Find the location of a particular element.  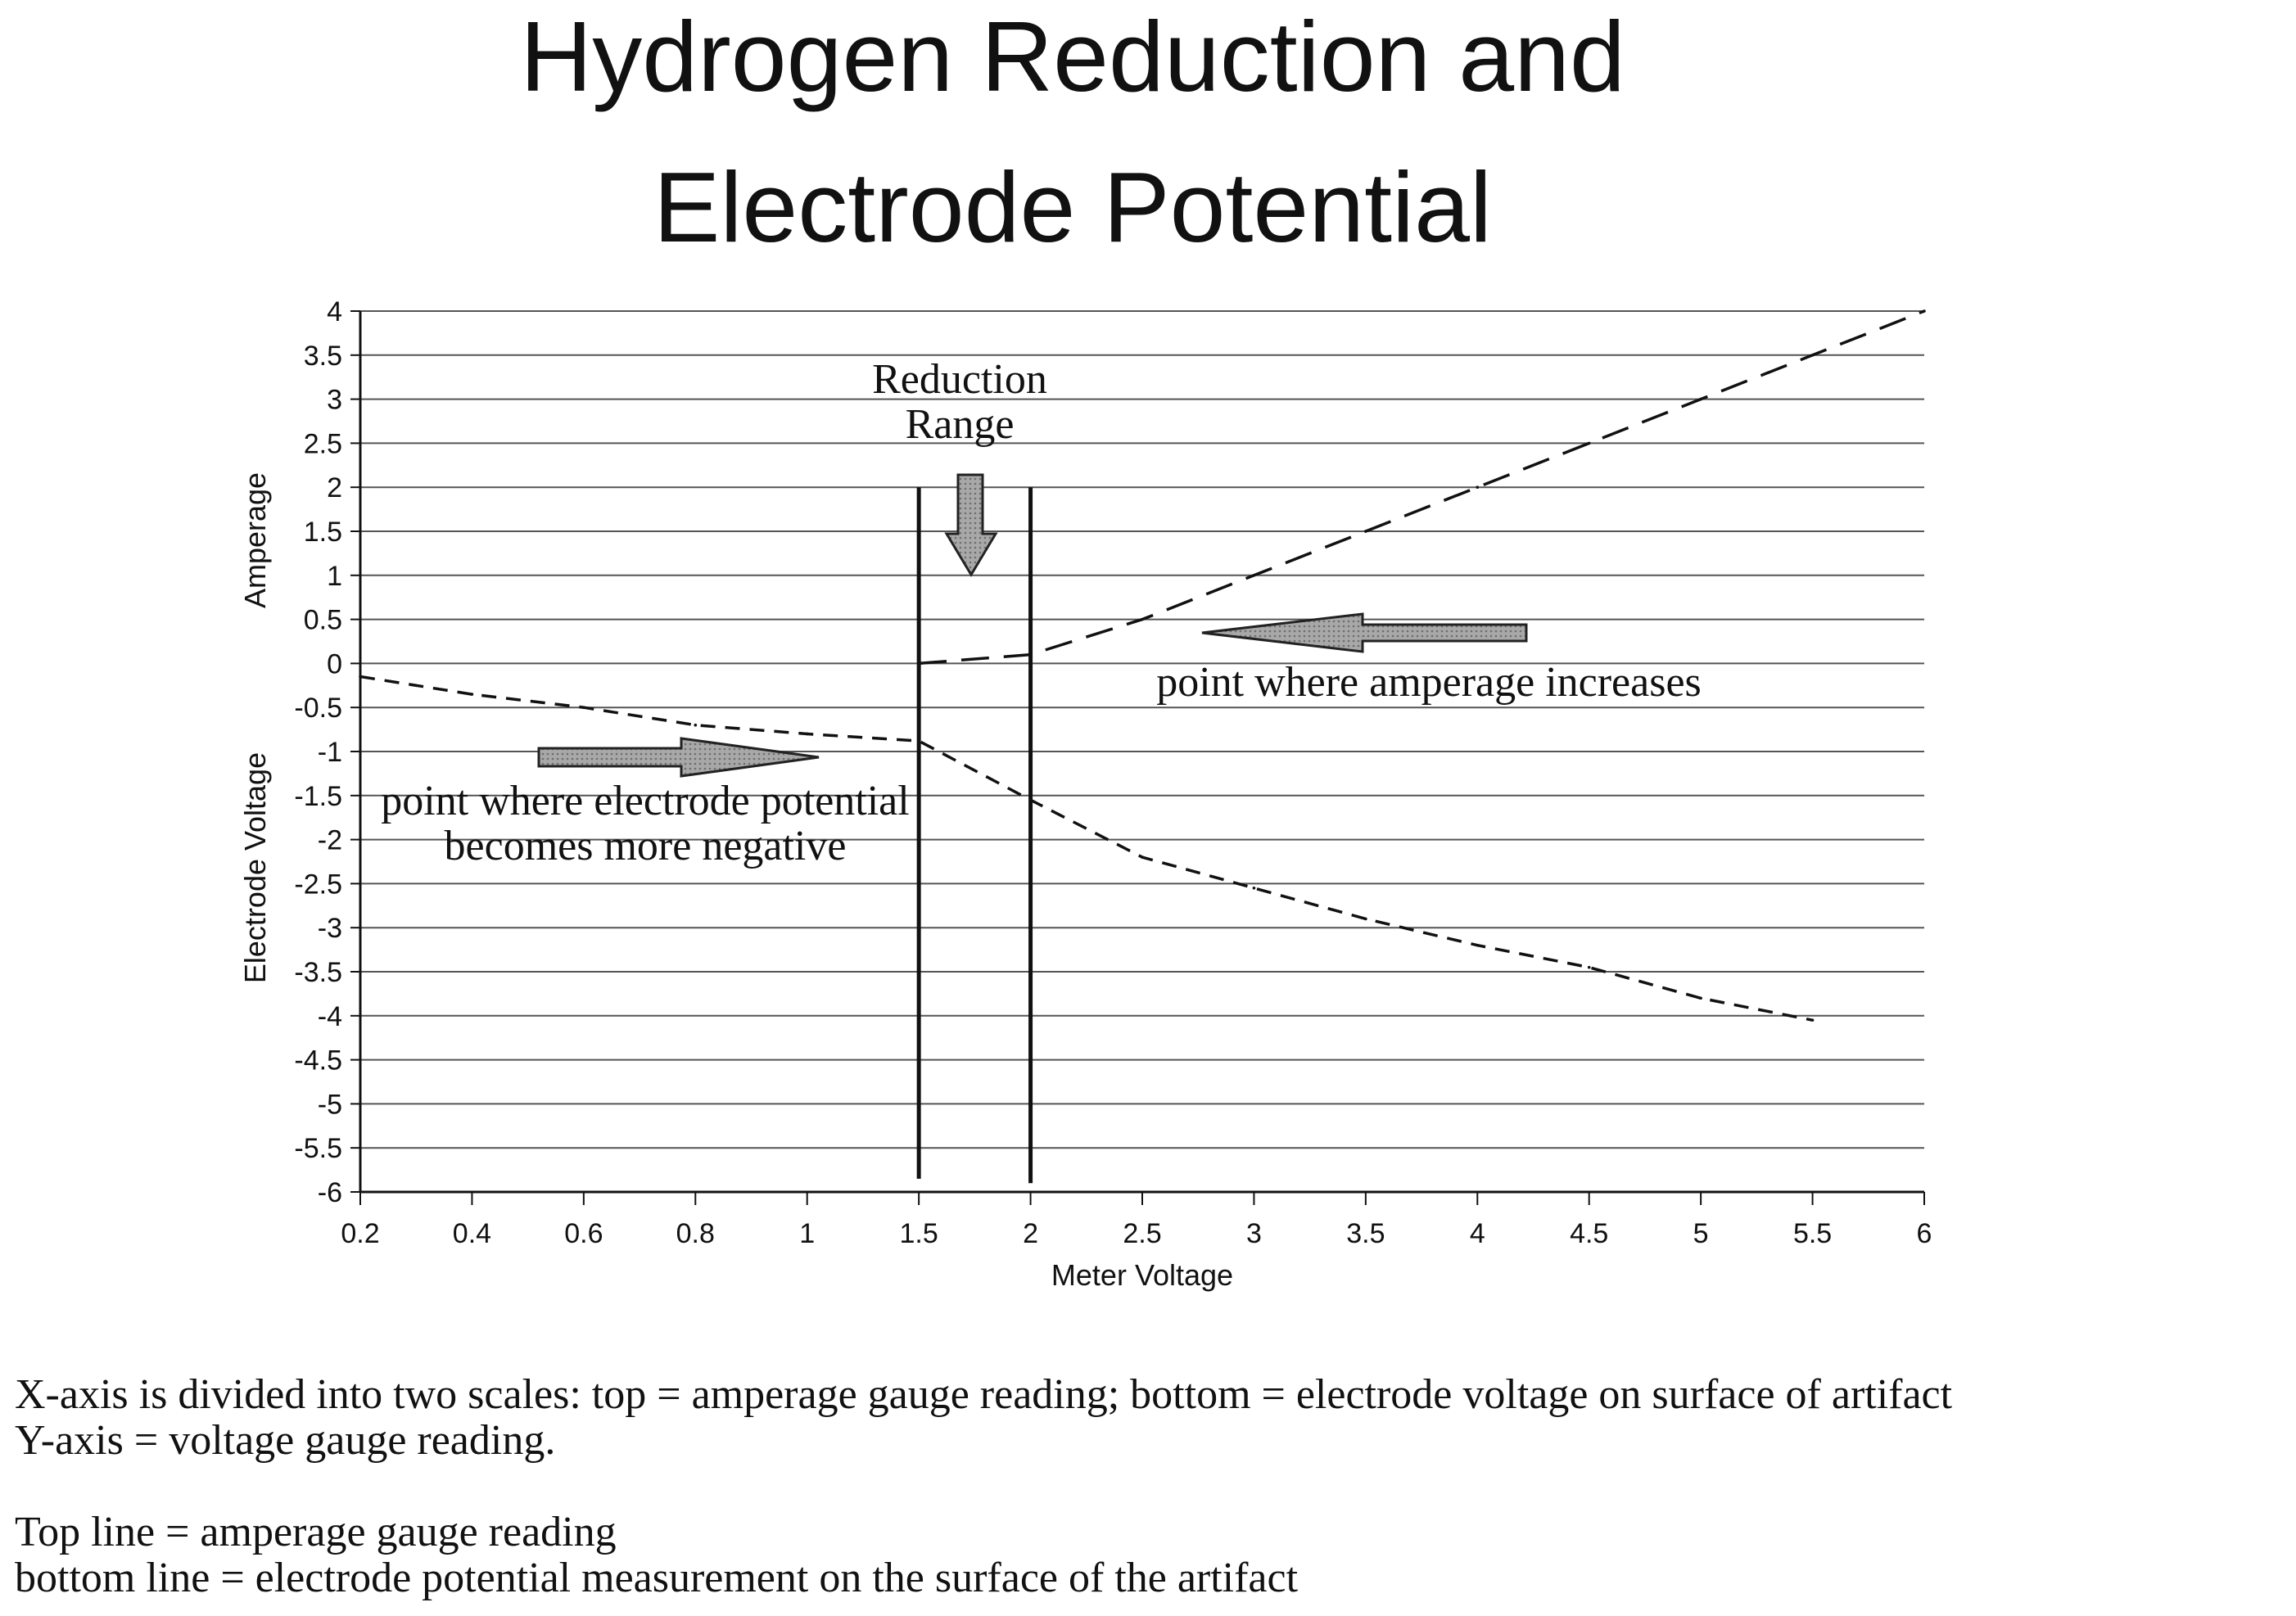

y-tick-label: -3.5 is located at coordinates (318, 973).